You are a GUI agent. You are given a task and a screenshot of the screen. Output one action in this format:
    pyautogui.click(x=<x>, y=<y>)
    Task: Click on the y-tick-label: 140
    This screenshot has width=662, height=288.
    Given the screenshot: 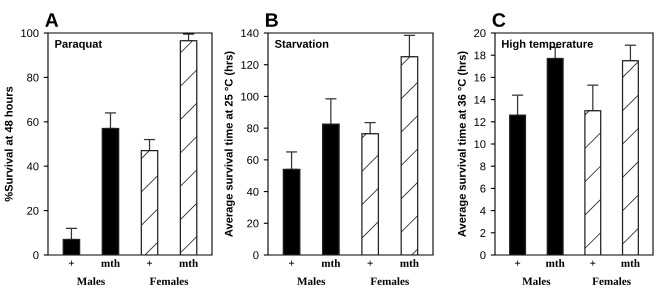 What is the action you would take?
    pyautogui.click(x=250, y=33)
    